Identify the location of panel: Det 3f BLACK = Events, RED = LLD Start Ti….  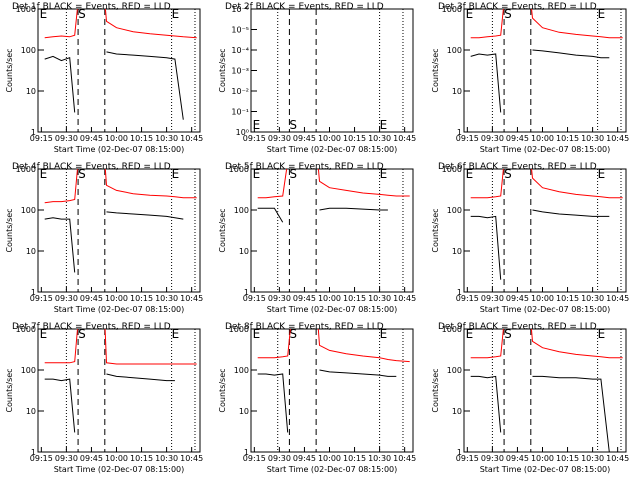
(530, 78).